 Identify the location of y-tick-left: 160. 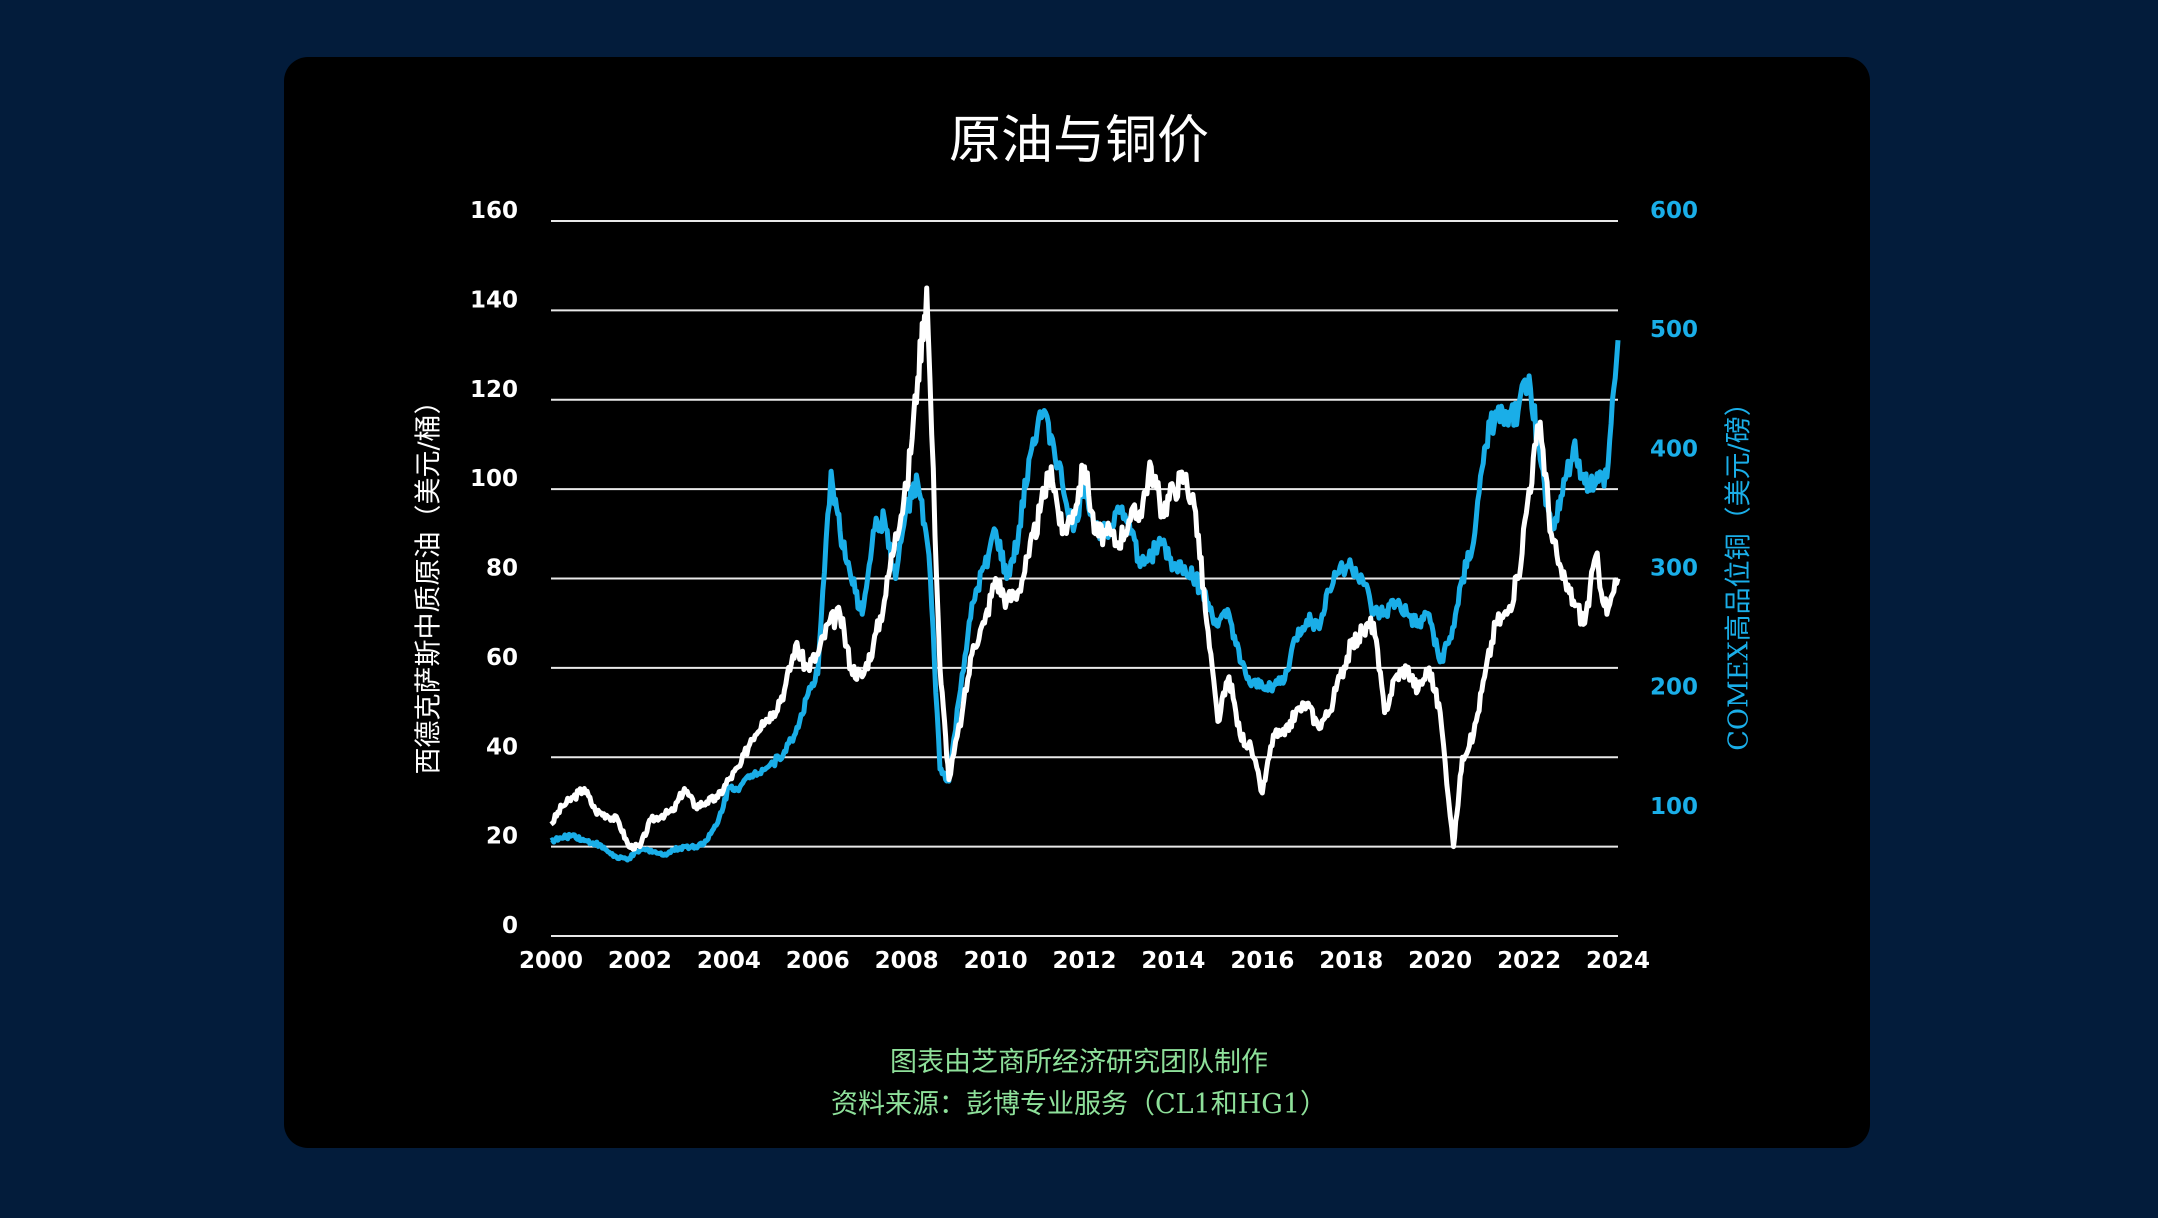
(494, 211).